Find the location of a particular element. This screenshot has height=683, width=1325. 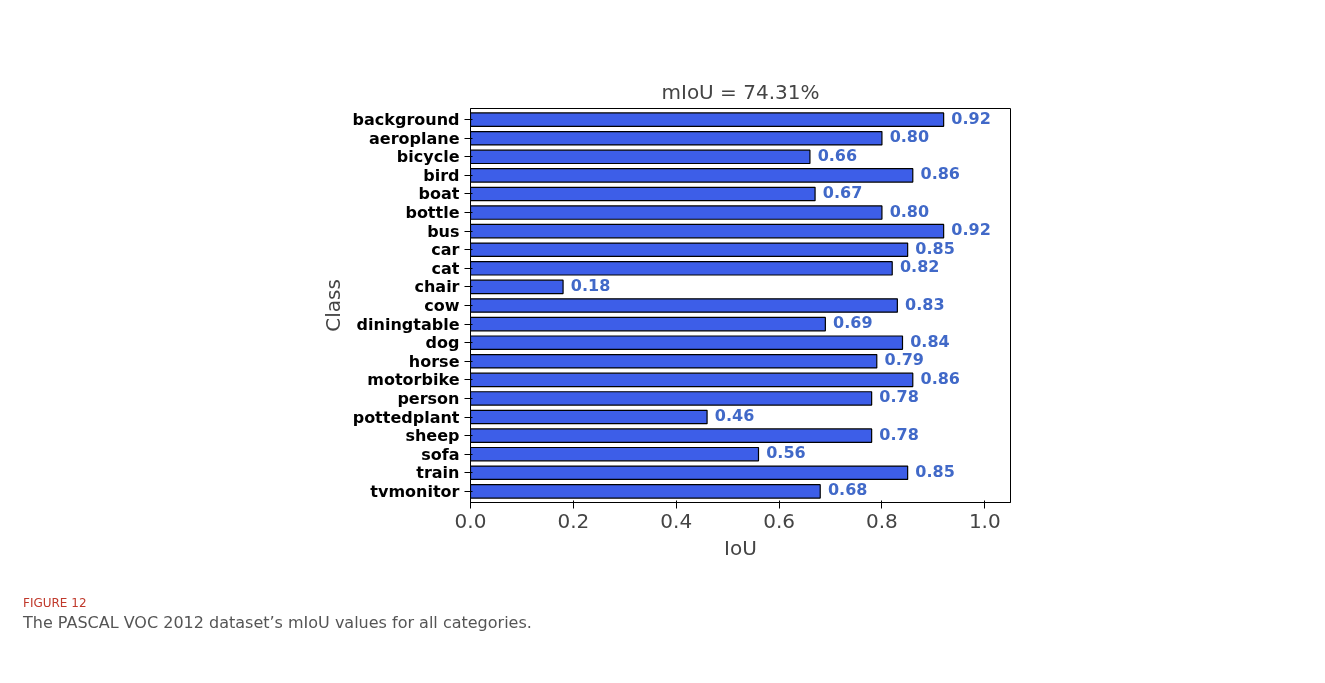

y-tick-label: dog is located at coordinates (442, 343).